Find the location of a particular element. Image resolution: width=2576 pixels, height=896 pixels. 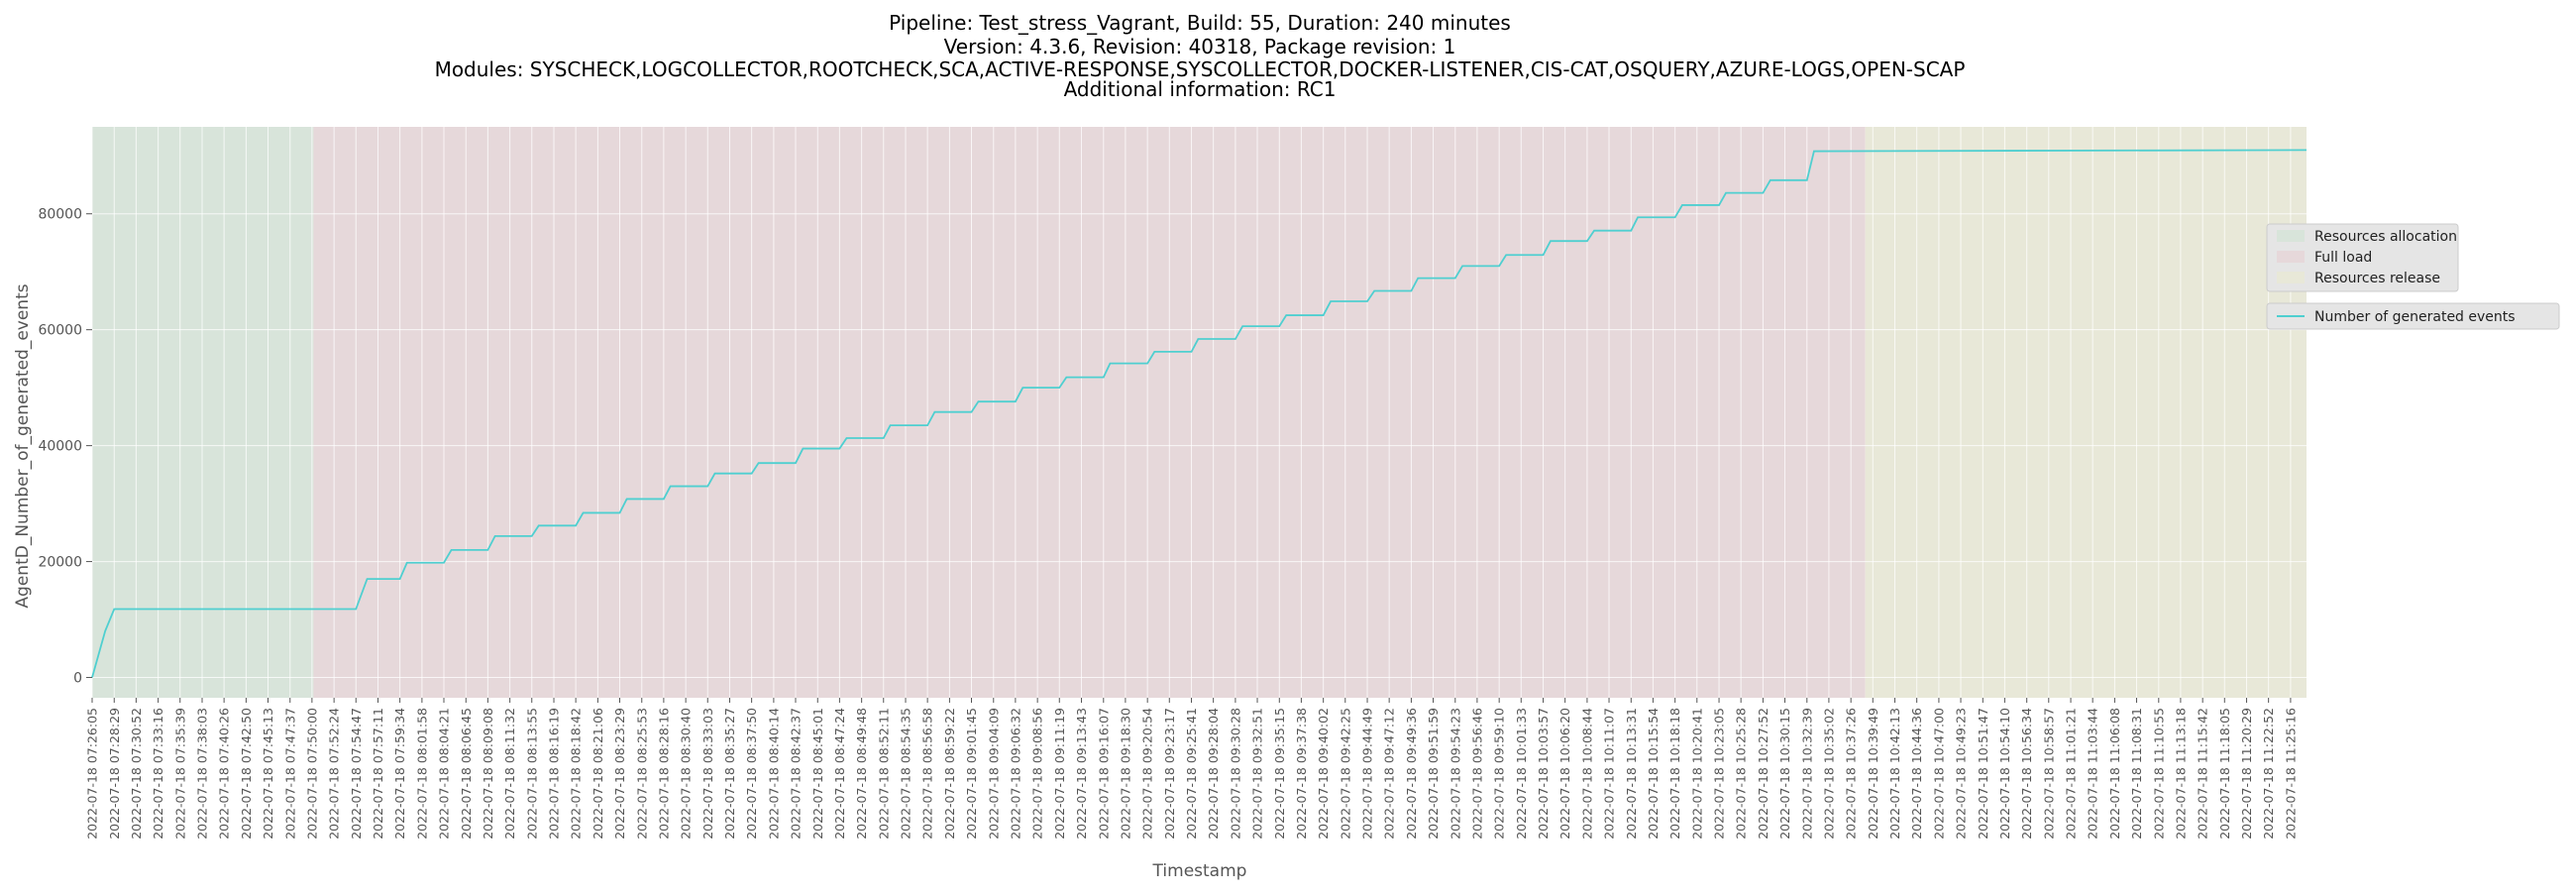

x-tick-label: 2022-07-18 07:42:50 is located at coordinates (246, 774).